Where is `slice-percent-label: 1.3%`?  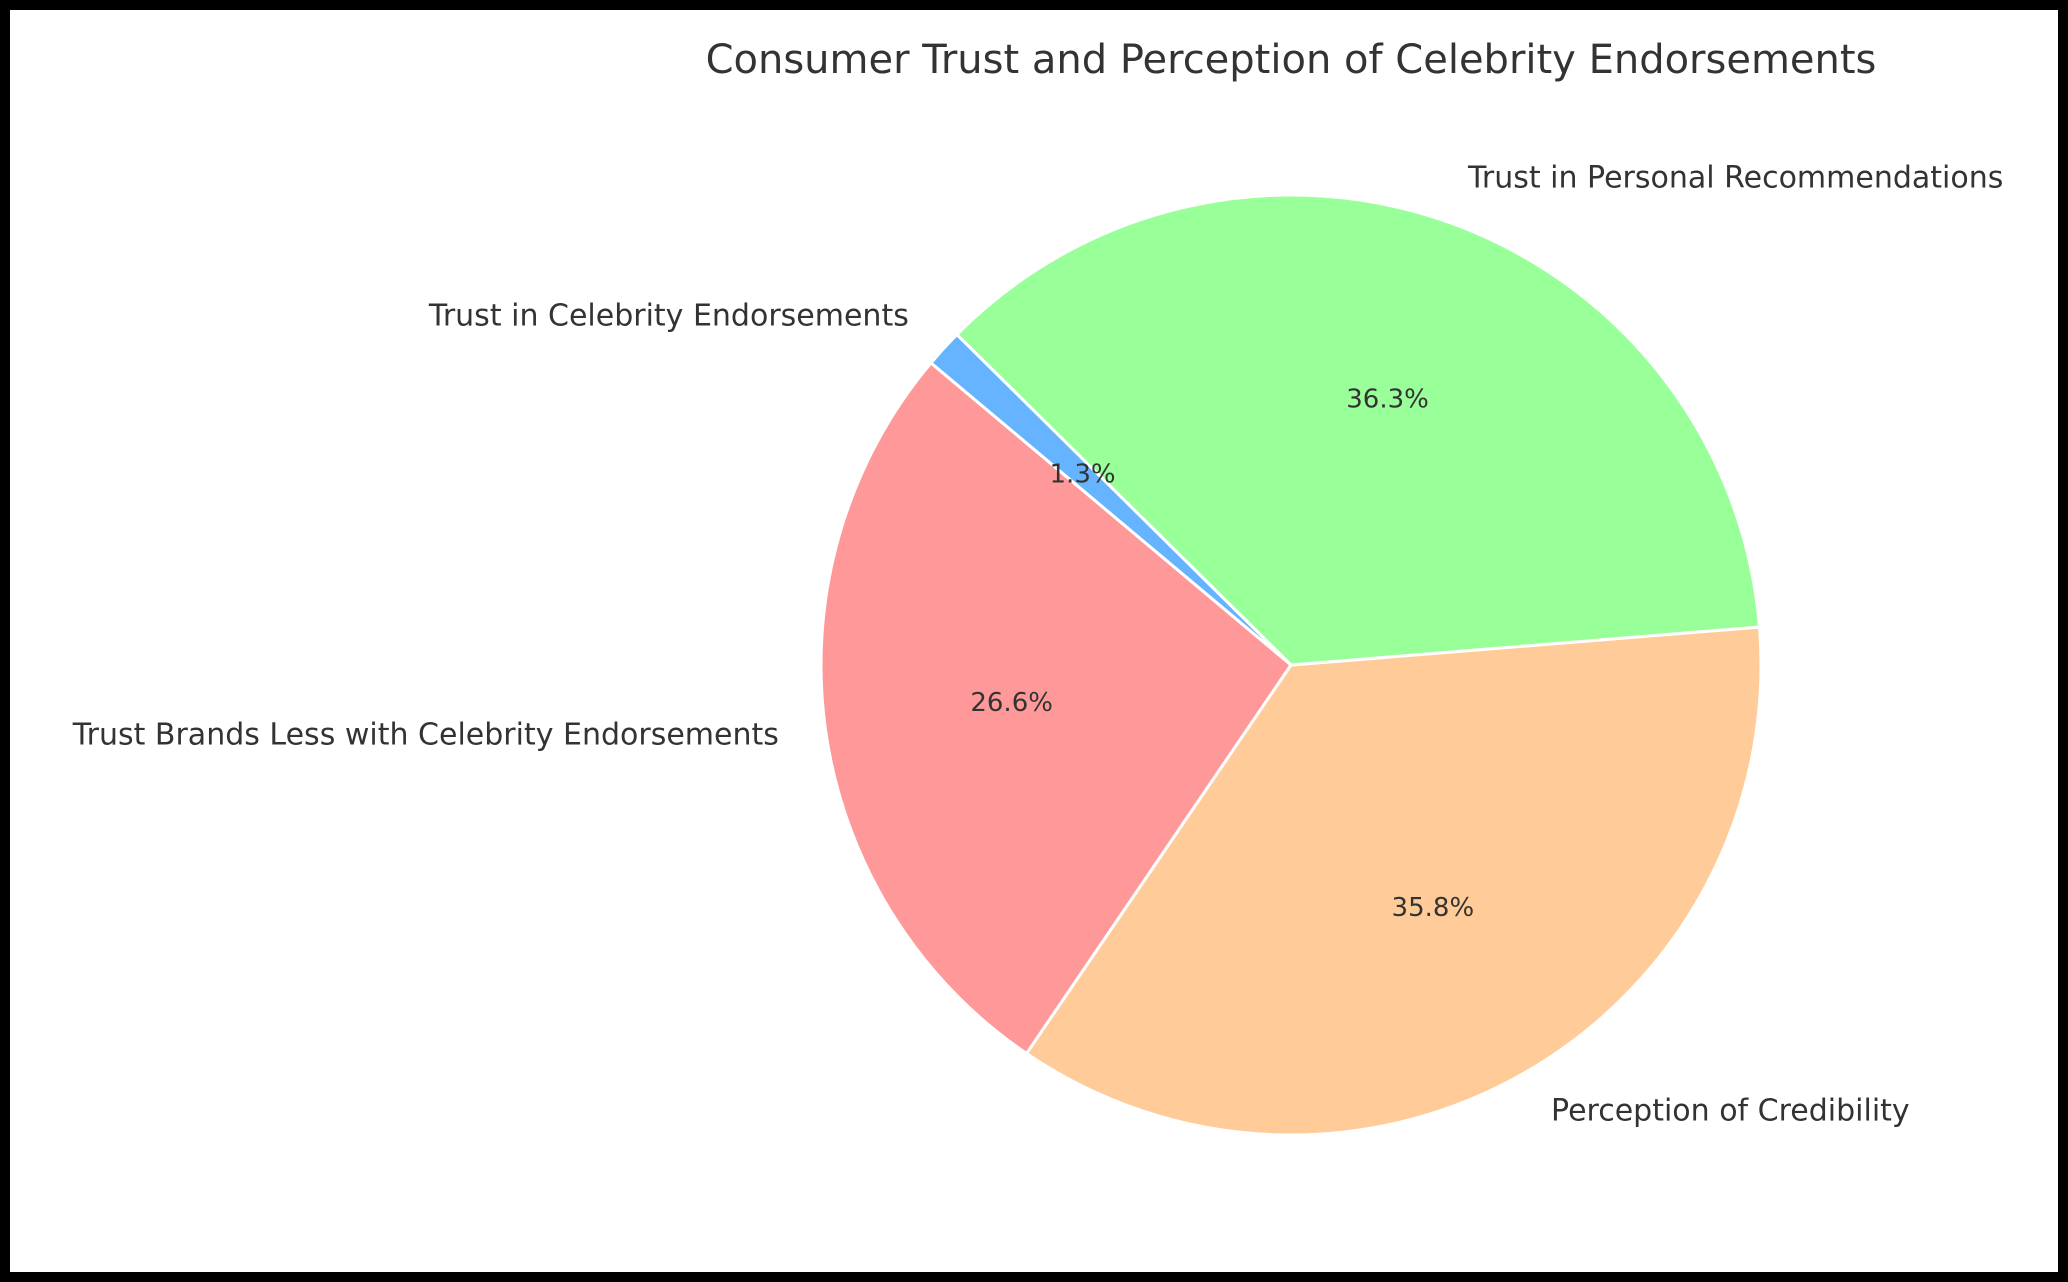
slice-percent-label: 1.3% is located at coordinates (1083, 475).